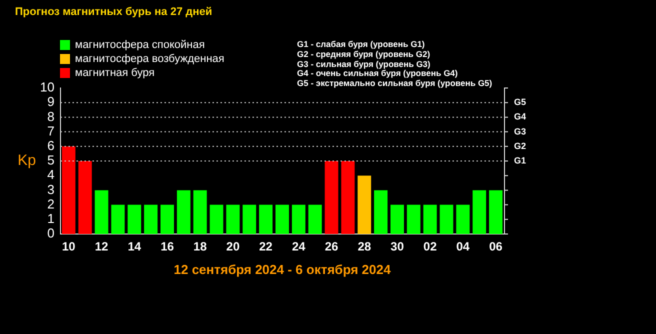 The image size is (656, 334). What do you see at coordinates (266, 247) in the screenshot?
I see `x-tick-label: 22` at bounding box center [266, 247].